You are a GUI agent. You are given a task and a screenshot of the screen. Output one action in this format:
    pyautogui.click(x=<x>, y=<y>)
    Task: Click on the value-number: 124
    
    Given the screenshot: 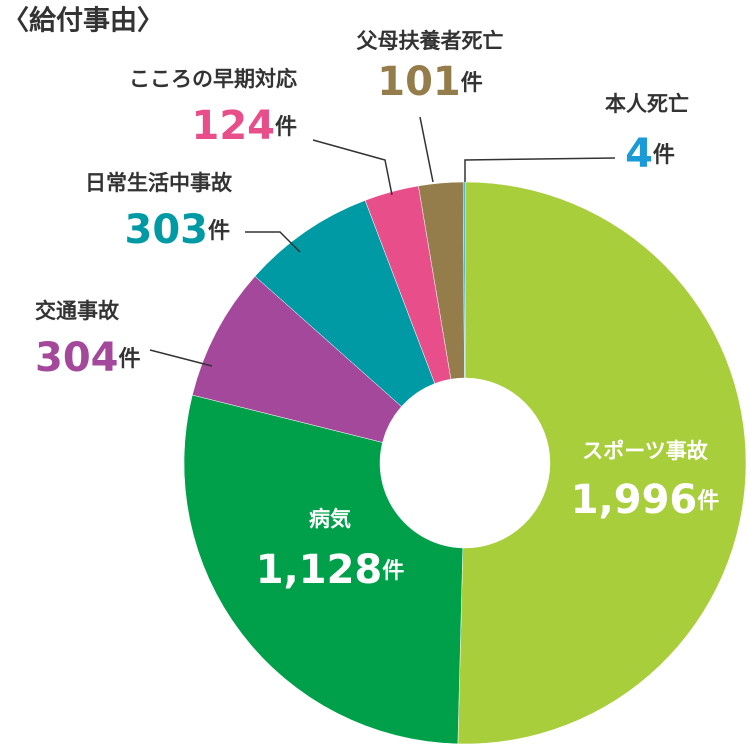 What is the action you would take?
    pyautogui.click(x=233, y=126)
    